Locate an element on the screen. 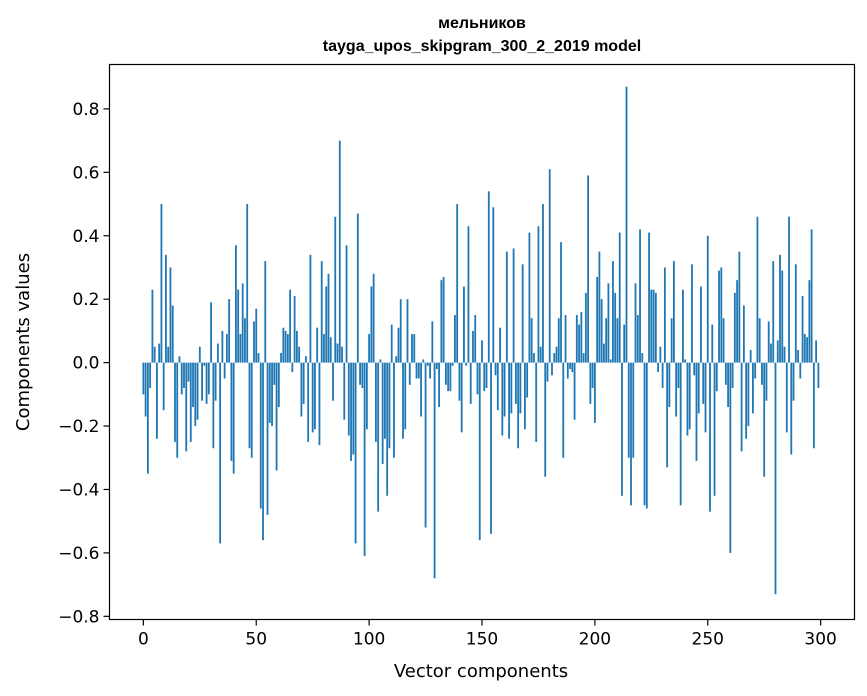 This screenshot has width=867, height=696. y-tick-label: −0.2 is located at coordinates (78, 427).